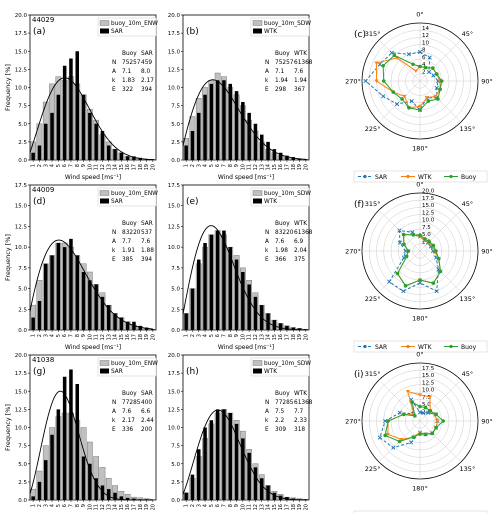 The image size is (500, 517). What do you see at coordinates (270, 32) in the screenshot?
I see `legend-label: WTK` at bounding box center [270, 32].